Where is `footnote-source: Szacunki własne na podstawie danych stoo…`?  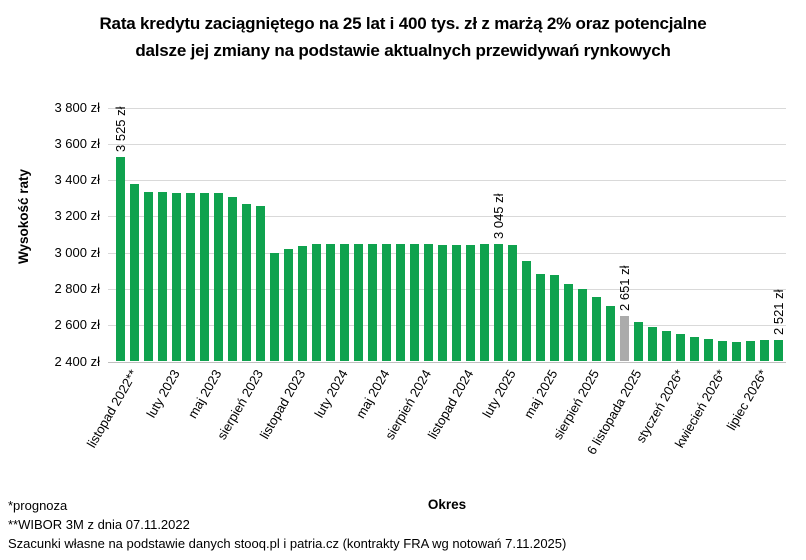 footnote-source: Szacunki własne na podstawie danych stoo… is located at coordinates (287, 543).